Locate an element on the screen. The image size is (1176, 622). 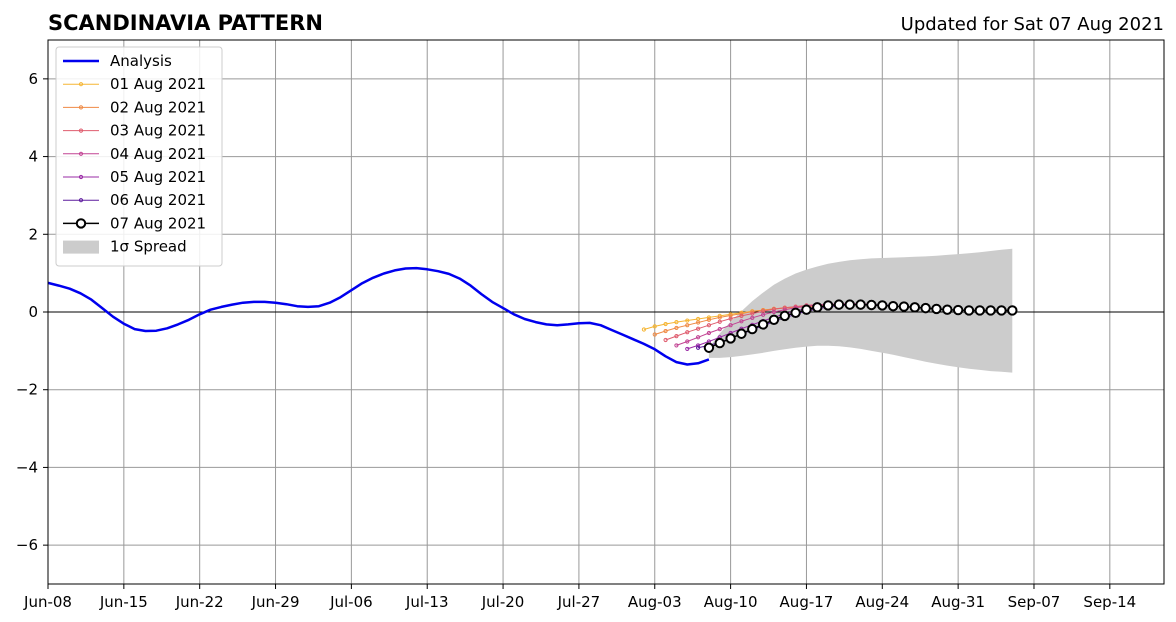
x-tick-label: Jul-13 is located at coordinates (427, 602).